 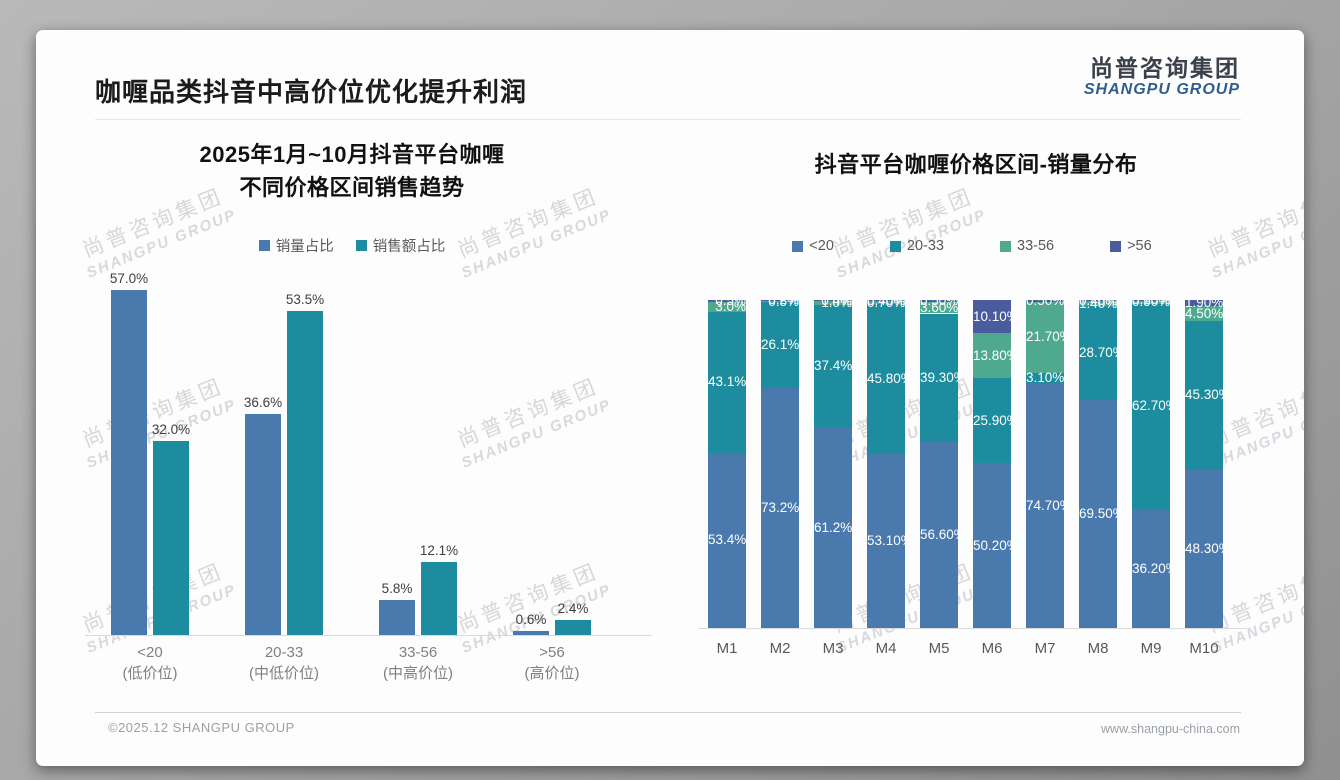 I want to click on stack-segment->56-M1, so click(x=727, y=301).